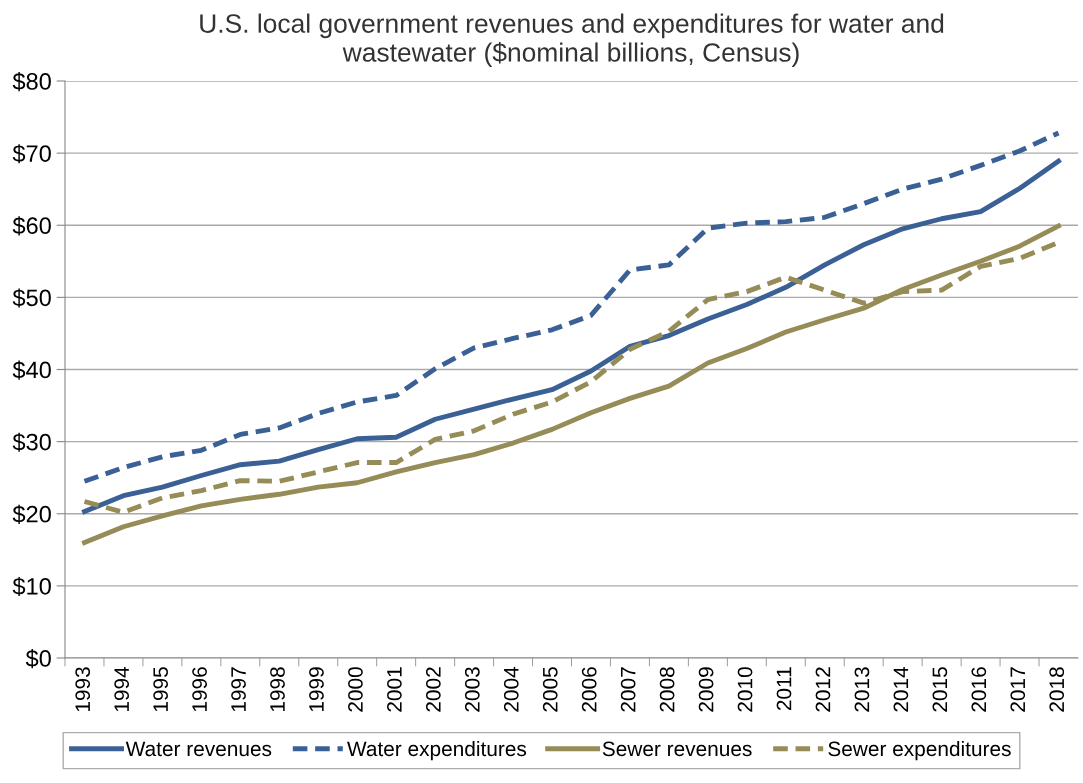 This screenshot has width=1083, height=783. What do you see at coordinates (160, 689) in the screenshot?
I see `x-tick-label: 1995` at bounding box center [160, 689].